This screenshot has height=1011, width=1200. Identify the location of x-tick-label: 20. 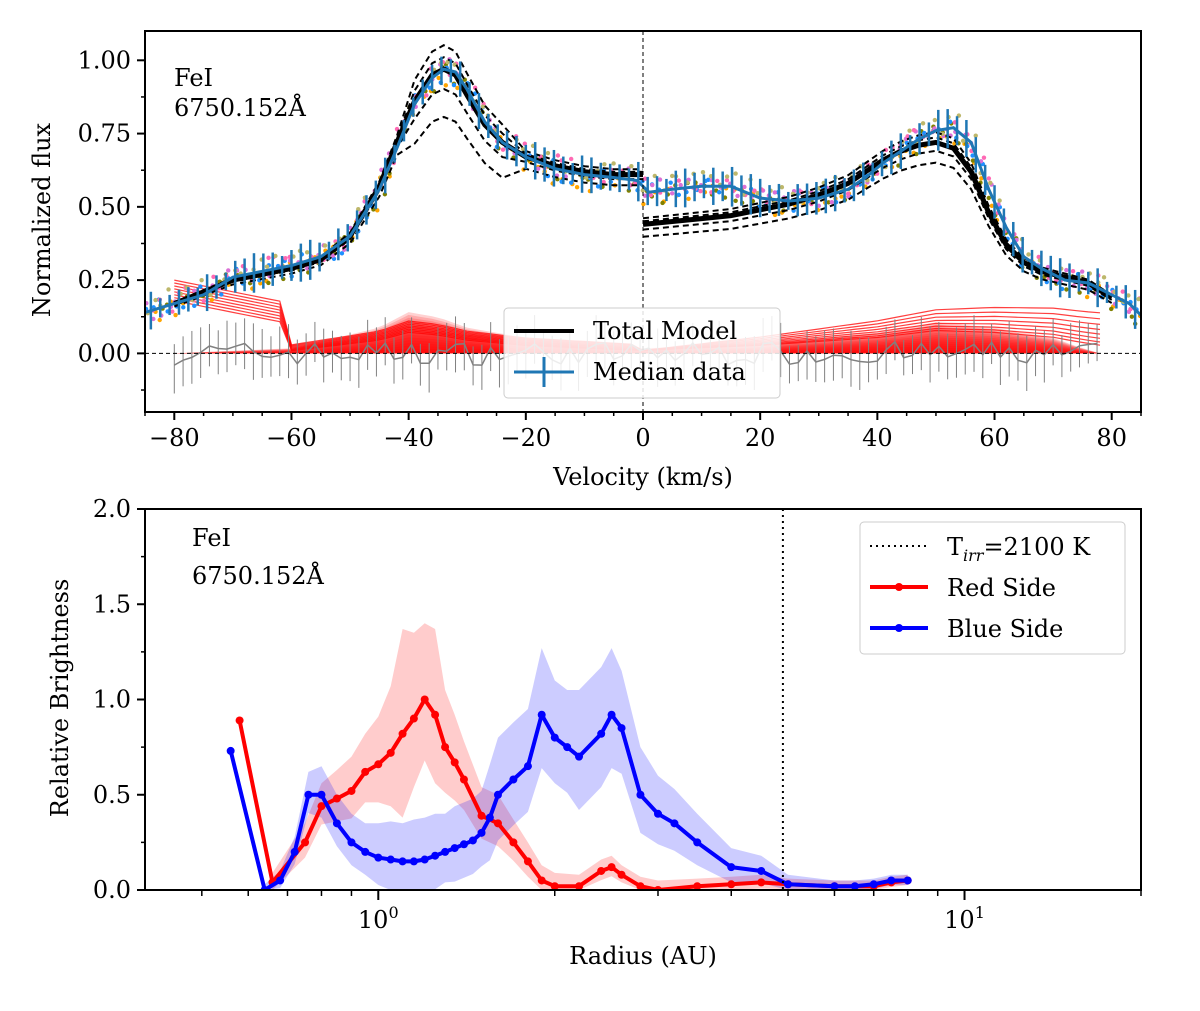
(760, 438).